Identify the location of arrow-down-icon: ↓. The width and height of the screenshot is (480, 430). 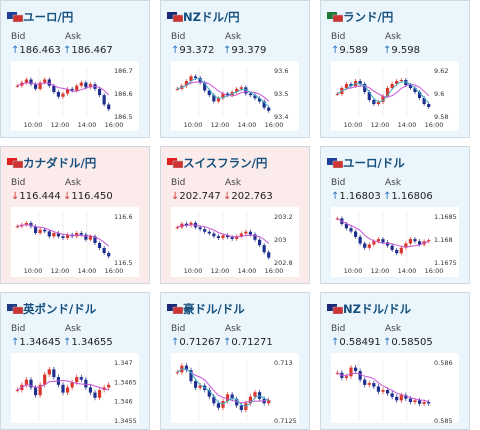
(175, 196).